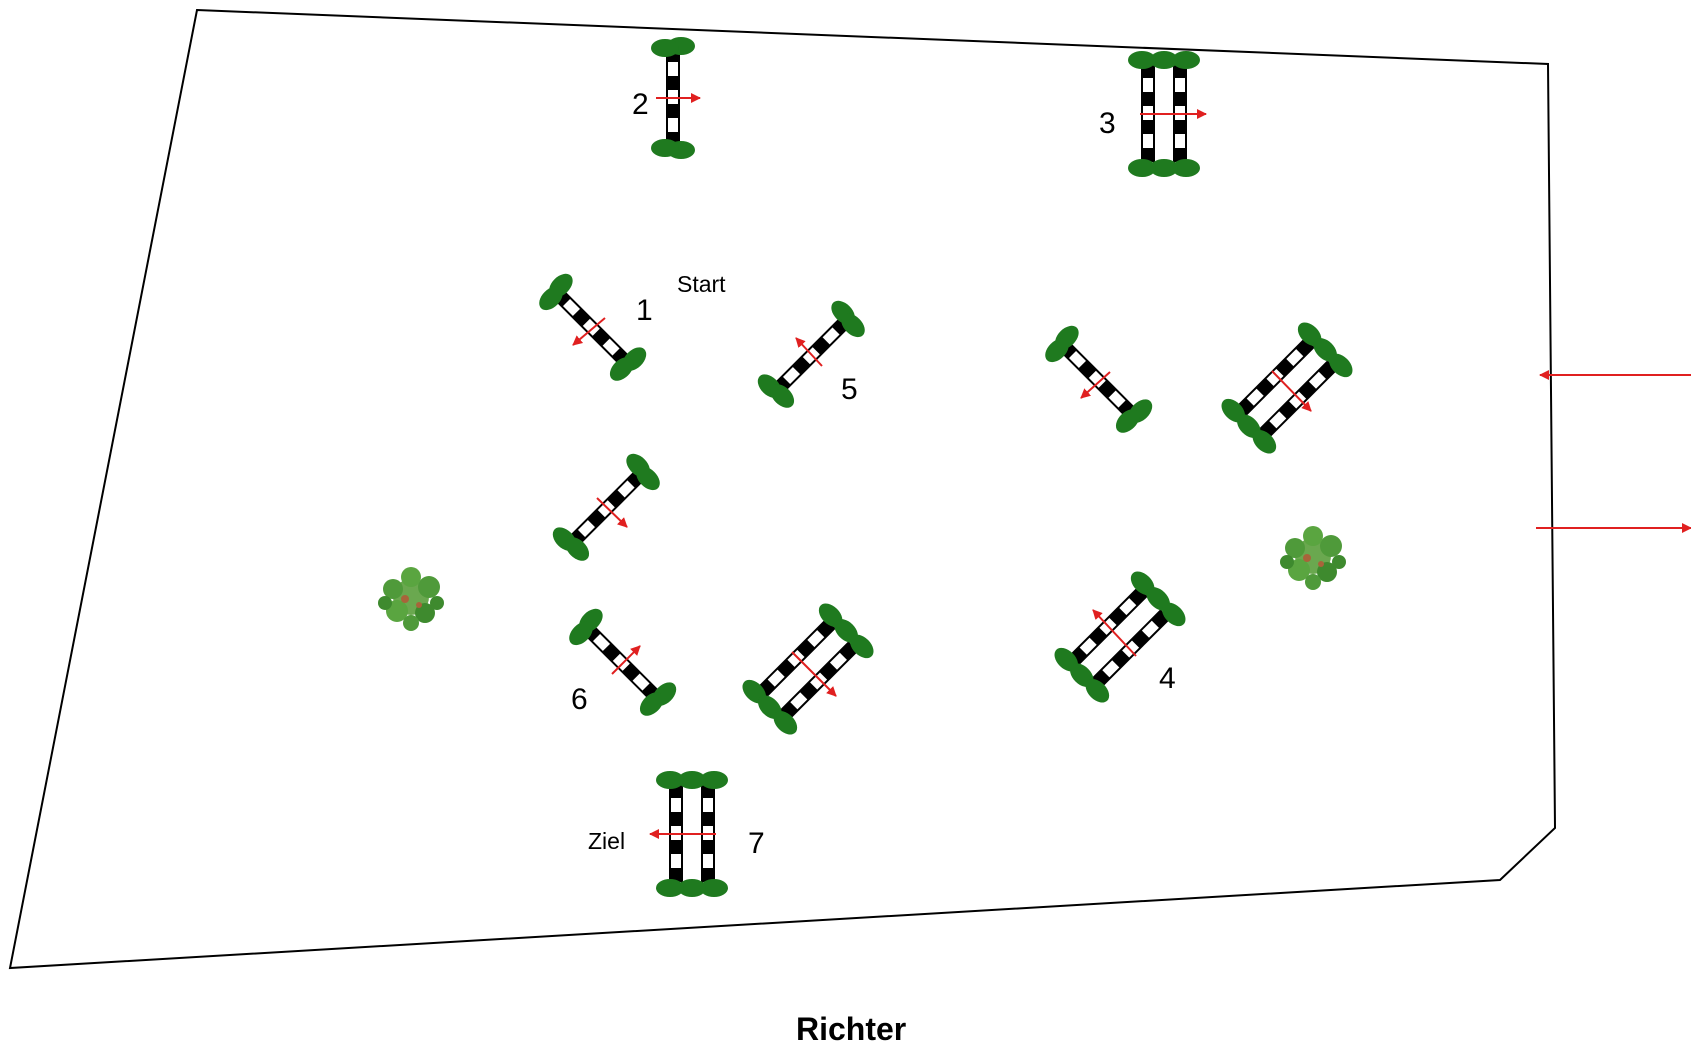 This screenshot has width=1691, height=1042. What do you see at coordinates (644, 310) in the screenshot?
I see `fence-number-1: 1` at bounding box center [644, 310].